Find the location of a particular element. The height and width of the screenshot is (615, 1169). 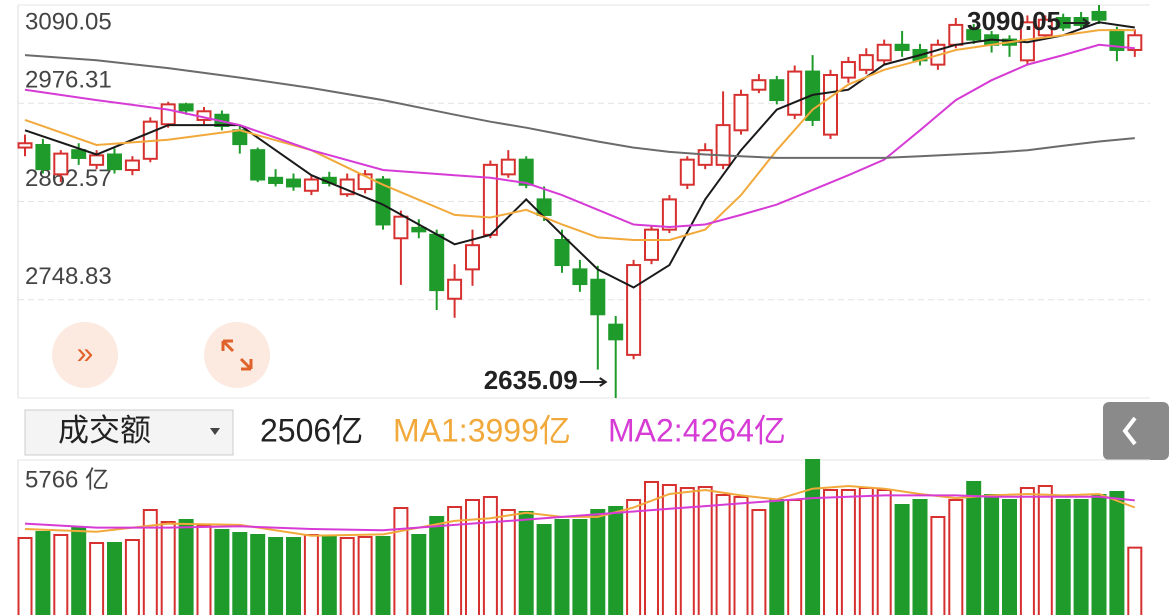

y-tick-label: 5766 亿 is located at coordinates (67, 479).